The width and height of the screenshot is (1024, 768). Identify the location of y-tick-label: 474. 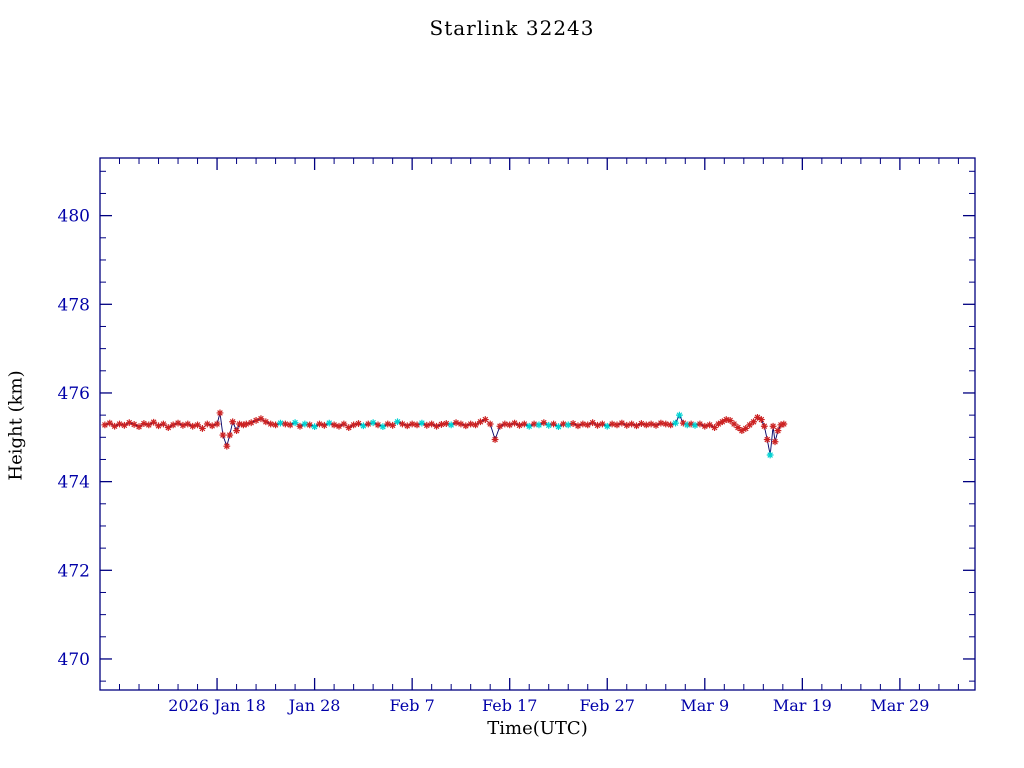
(74, 483).